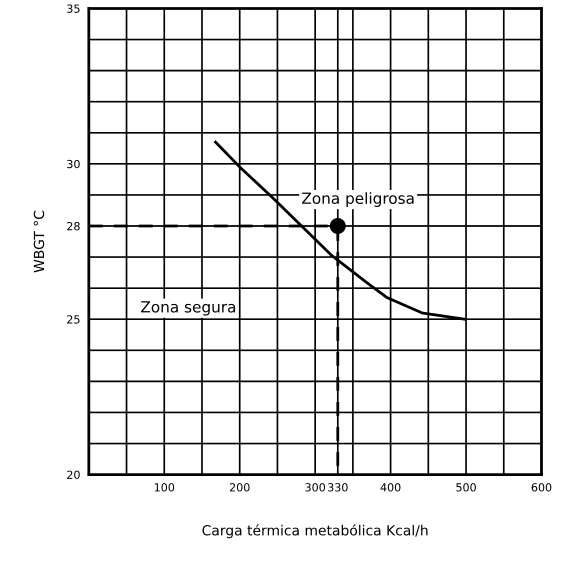 The width and height of the screenshot is (573, 565). What do you see at coordinates (73, 164) in the screenshot?
I see `y-tick-label: 30` at bounding box center [73, 164].